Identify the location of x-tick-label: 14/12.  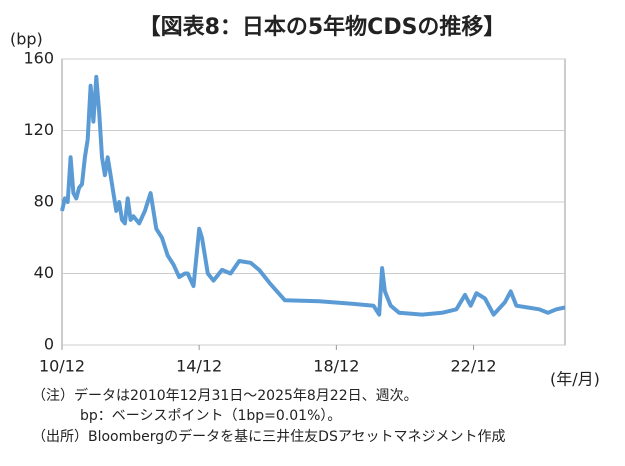
(199, 366).